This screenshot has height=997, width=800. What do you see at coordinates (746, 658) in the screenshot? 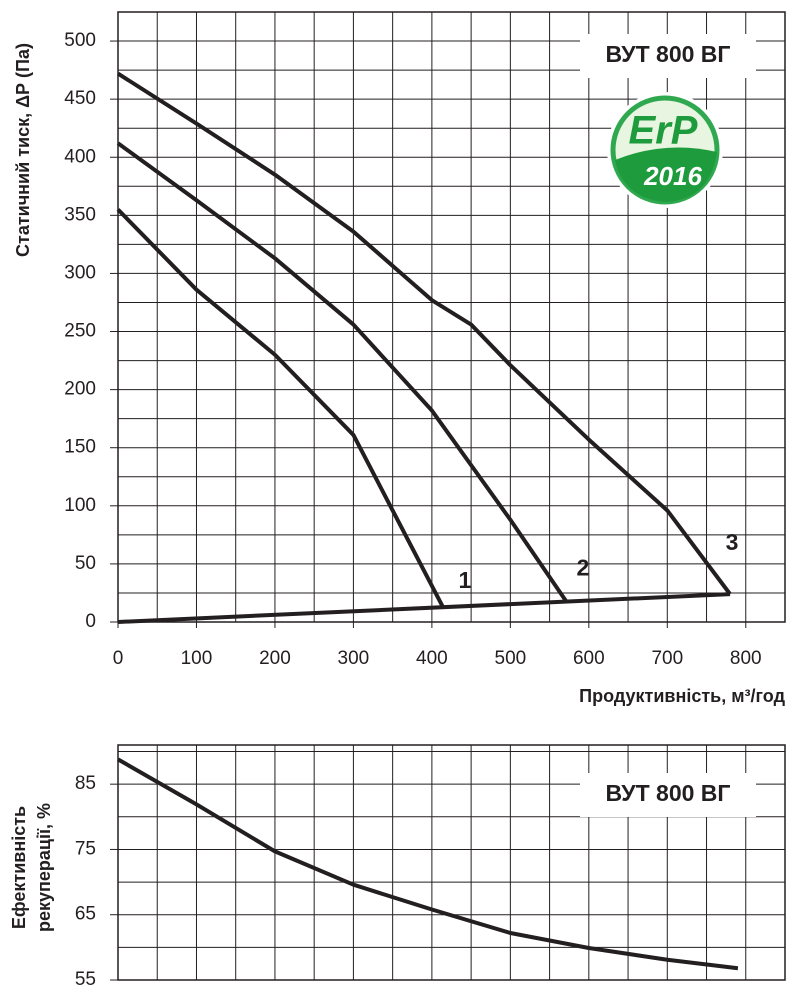
I see `x-tick-label: 800` at bounding box center [746, 658].